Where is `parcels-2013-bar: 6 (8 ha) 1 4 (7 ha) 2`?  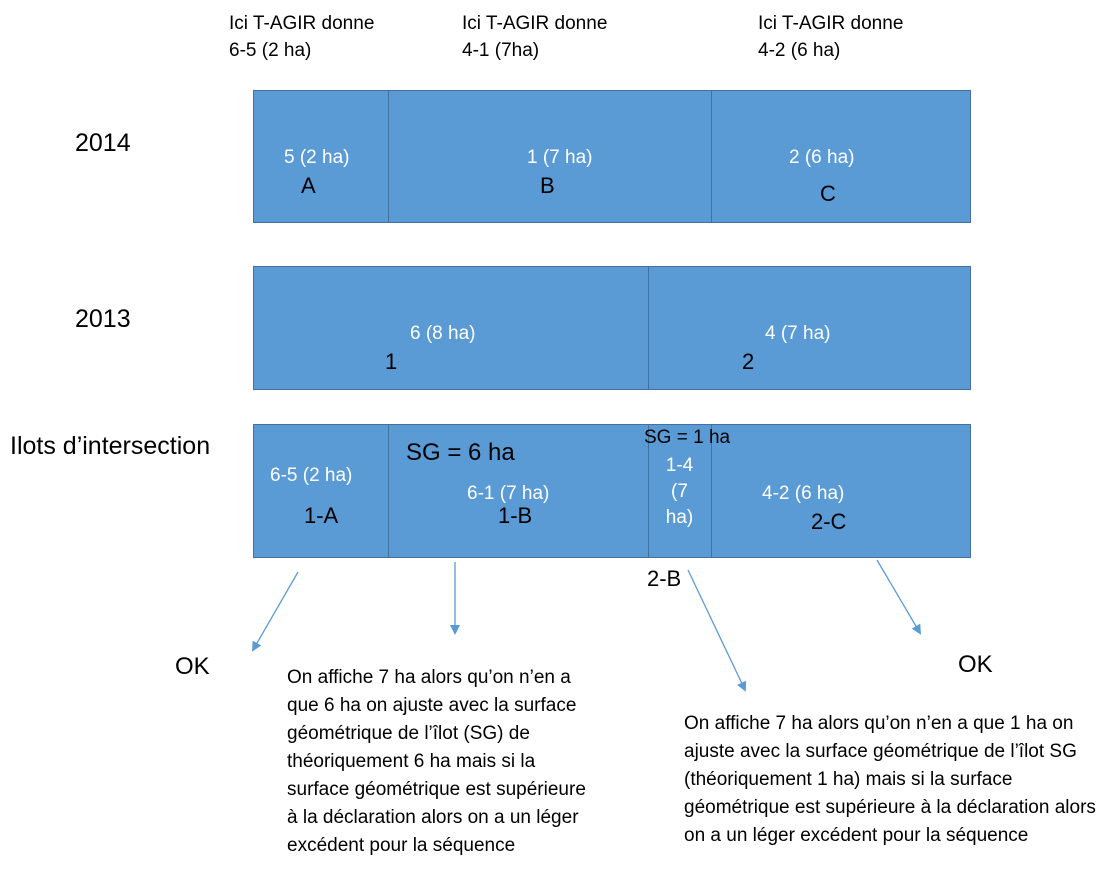 parcels-2013-bar: 6 (8 ha) 1 4 (7 ha) 2 is located at coordinates (612, 328).